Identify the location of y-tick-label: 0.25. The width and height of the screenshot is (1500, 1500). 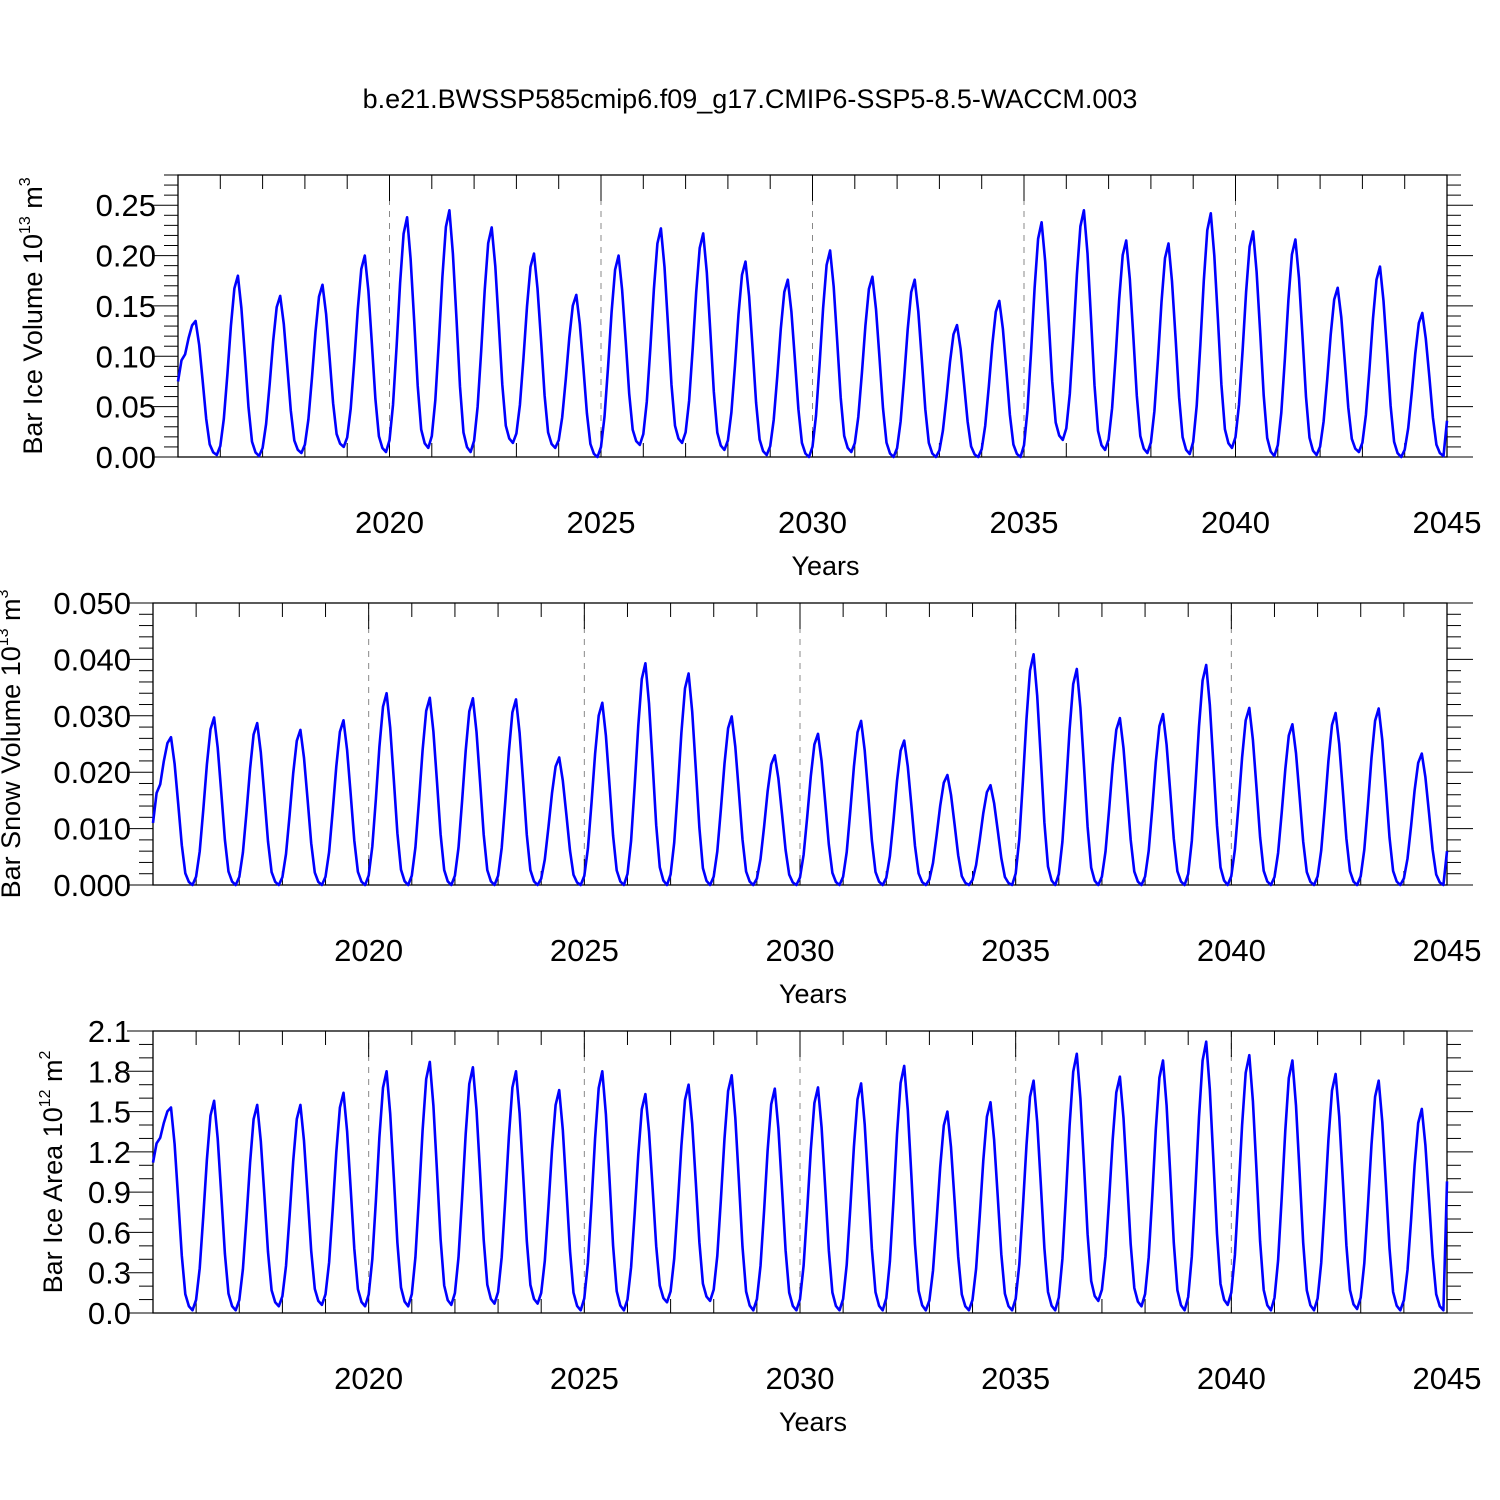
(126, 205).